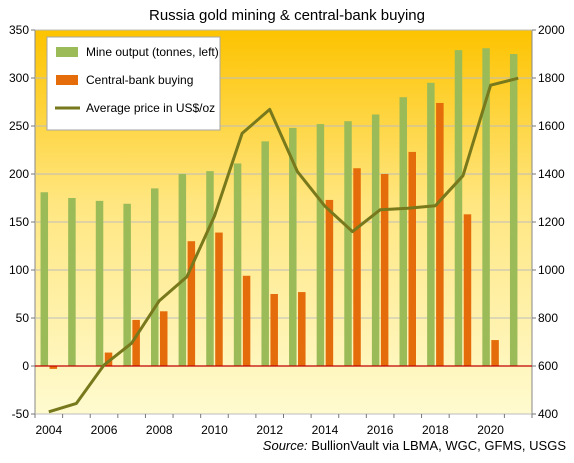  Describe the element at coordinates (139, 80) in the screenshot. I see `legend-label: Central-bank buying` at that location.